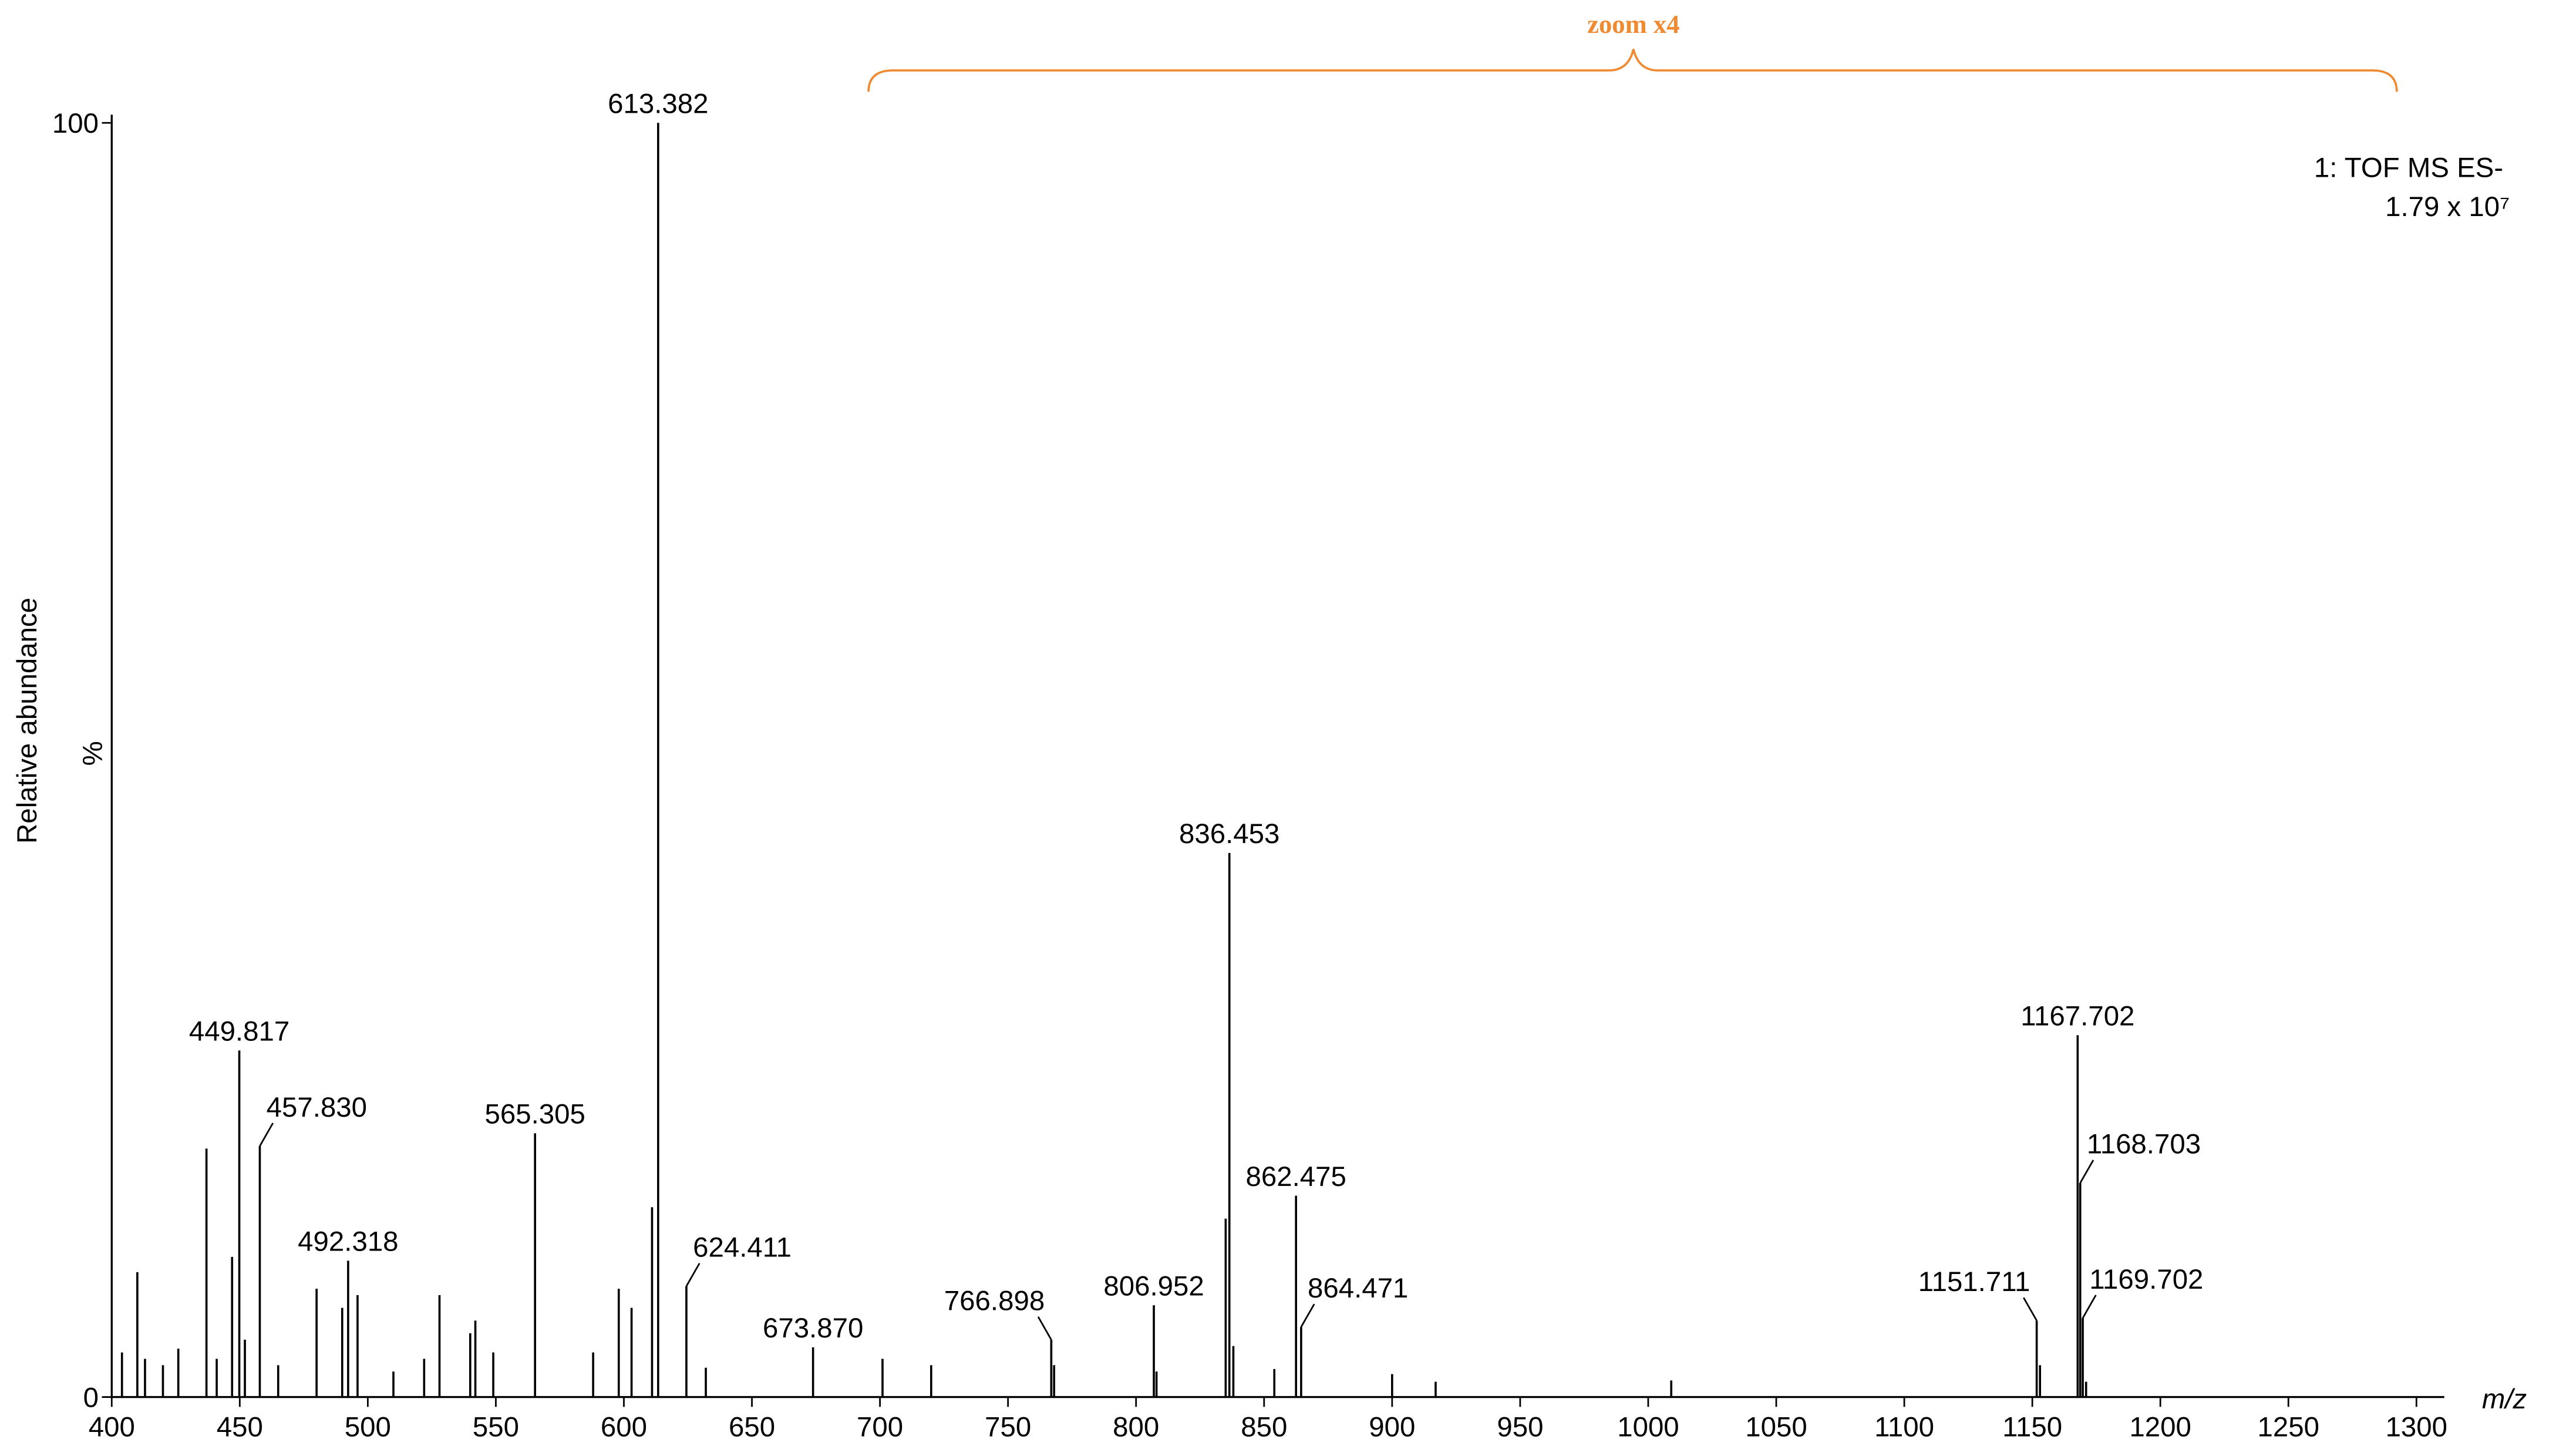  Describe the element at coordinates (239, 1031) in the screenshot. I see `peak-label: 449.817` at that location.